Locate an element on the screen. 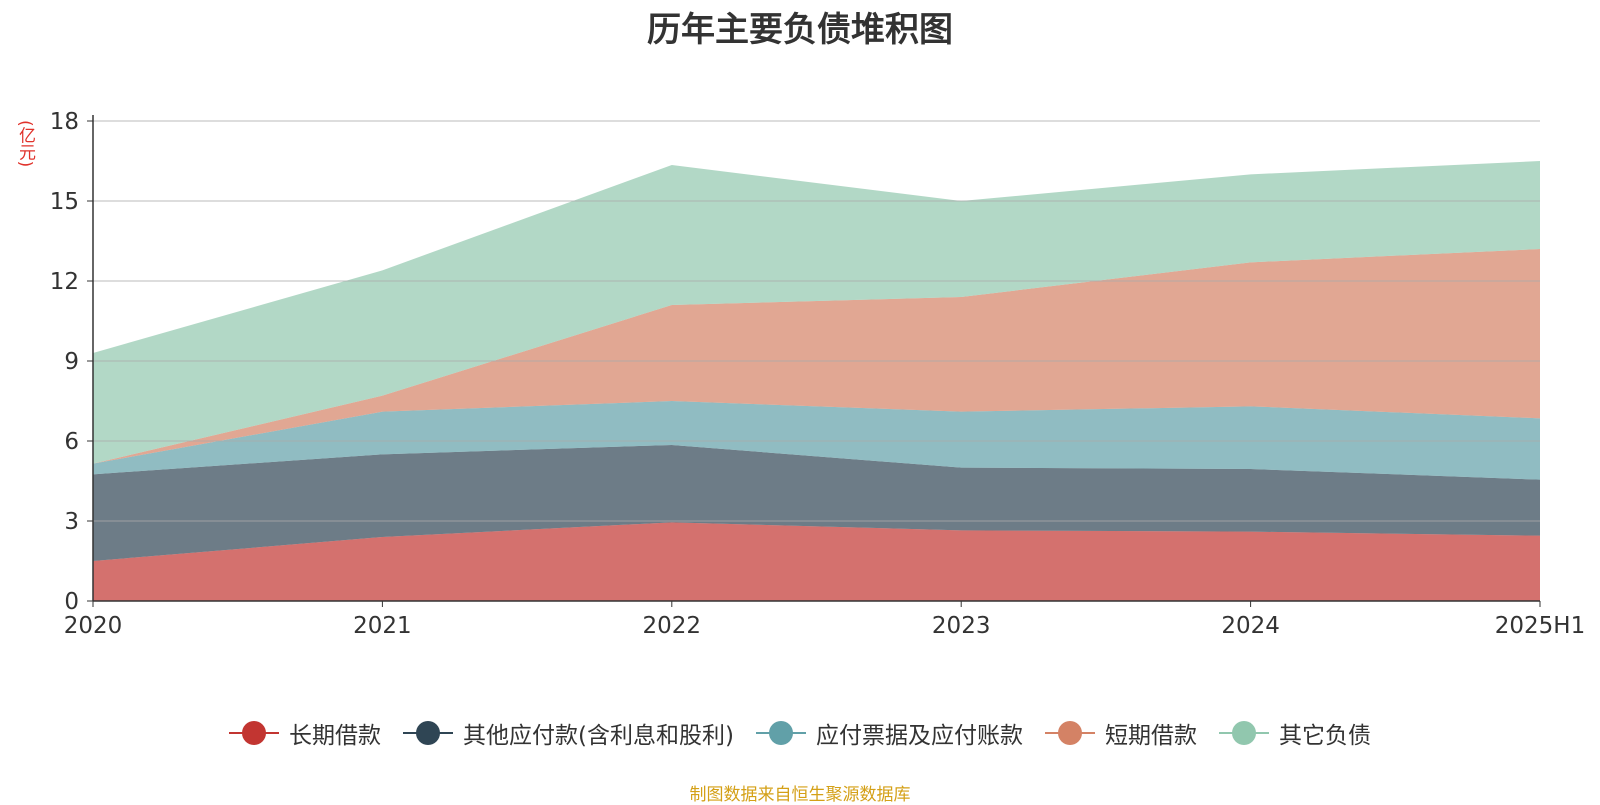 This screenshot has height=805, width=1600. y-tick-label: 3 is located at coordinates (71, 522).